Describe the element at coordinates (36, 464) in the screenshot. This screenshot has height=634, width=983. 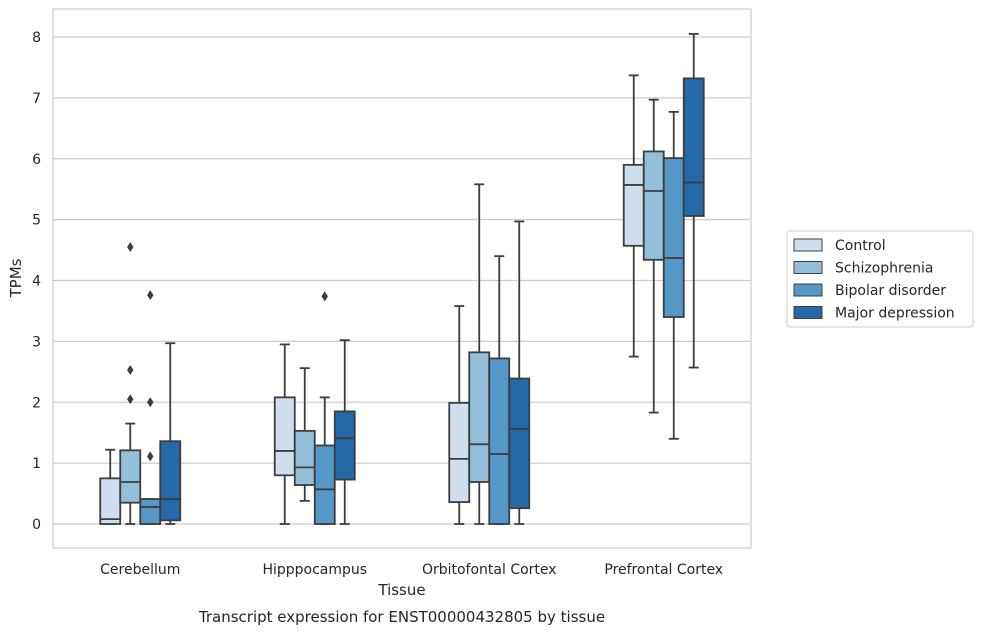
I see `y-tick-label: 1` at that location.